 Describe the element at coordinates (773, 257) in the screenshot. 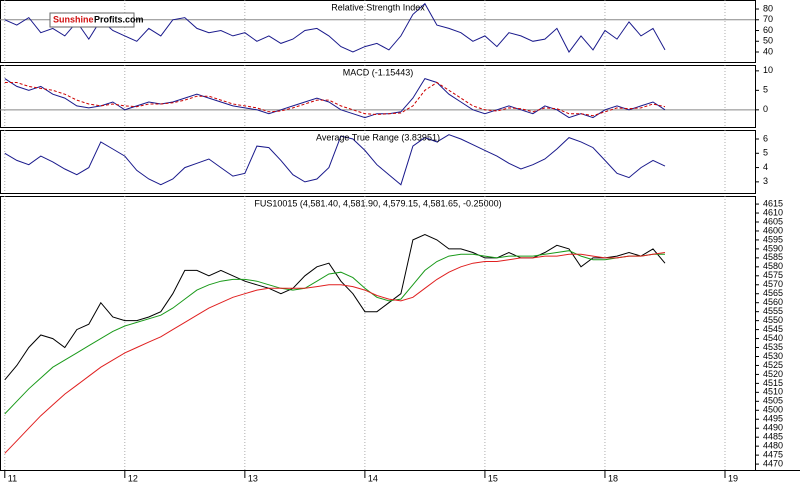

I see `y-tick-label: 4585` at that location.